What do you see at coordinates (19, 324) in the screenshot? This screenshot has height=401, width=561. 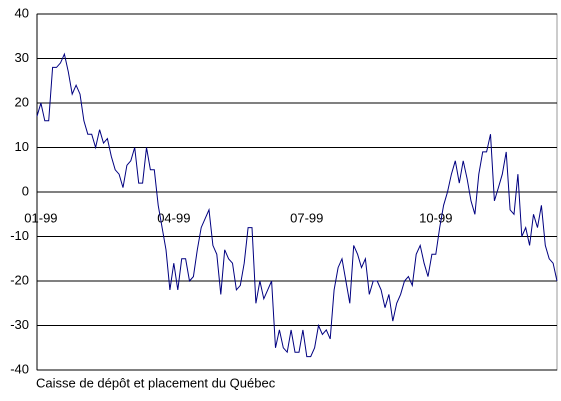 I see `y-tick-label: -30` at bounding box center [19, 324].